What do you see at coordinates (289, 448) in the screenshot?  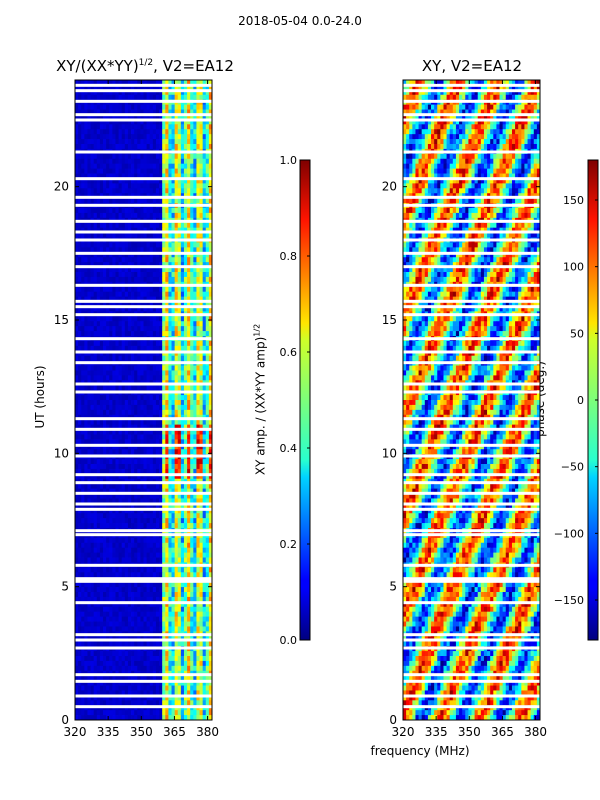 I see `colorbar-tick-label: 0.4` at bounding box center [289, 448].